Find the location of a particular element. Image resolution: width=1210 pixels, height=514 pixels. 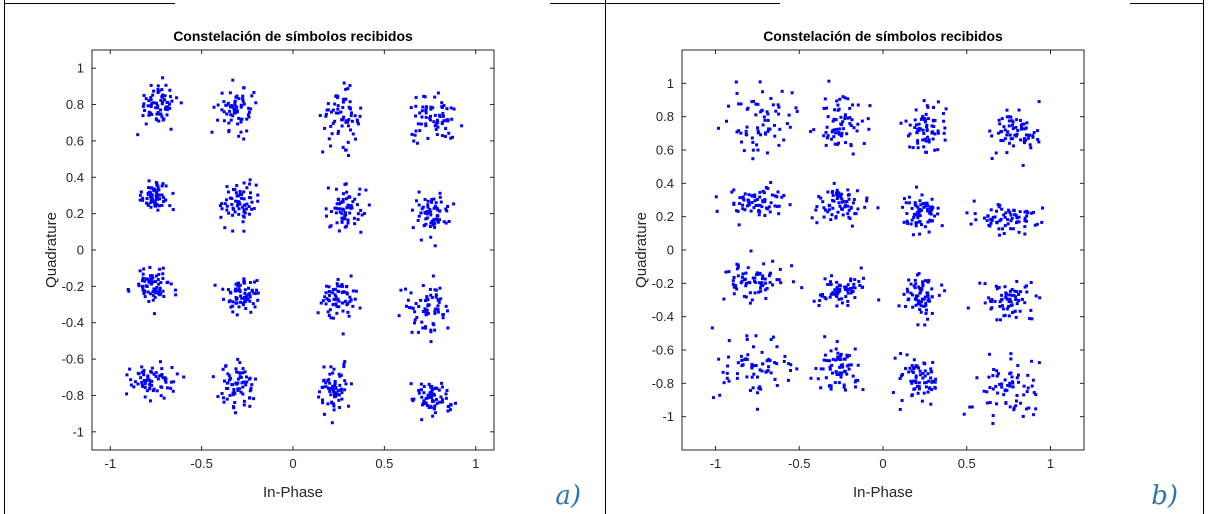

y-tick-label: -1 is located at coordinates (668, 416).